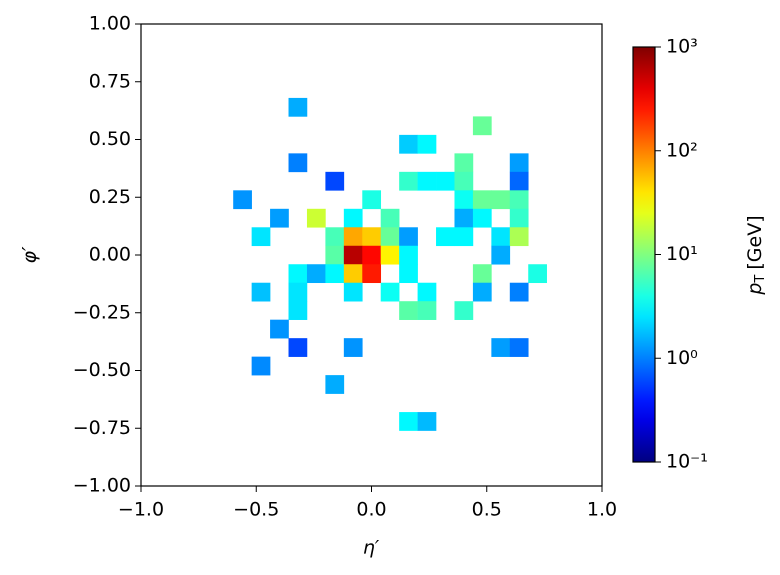  What do you see at coordinates (102, 428) in the screenshot?
I see `y-tick-label: −0.75` at bounding box center [102, 428].